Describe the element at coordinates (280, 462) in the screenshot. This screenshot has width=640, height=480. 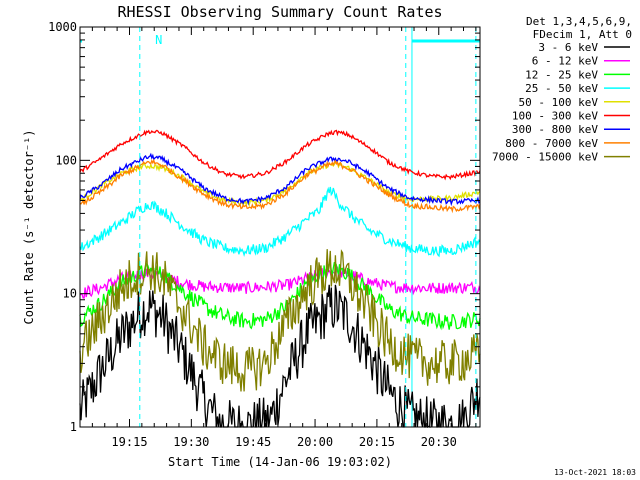
I see `x-axis-label: Start Time (14-Jan-06 19:03:02)` at that location.